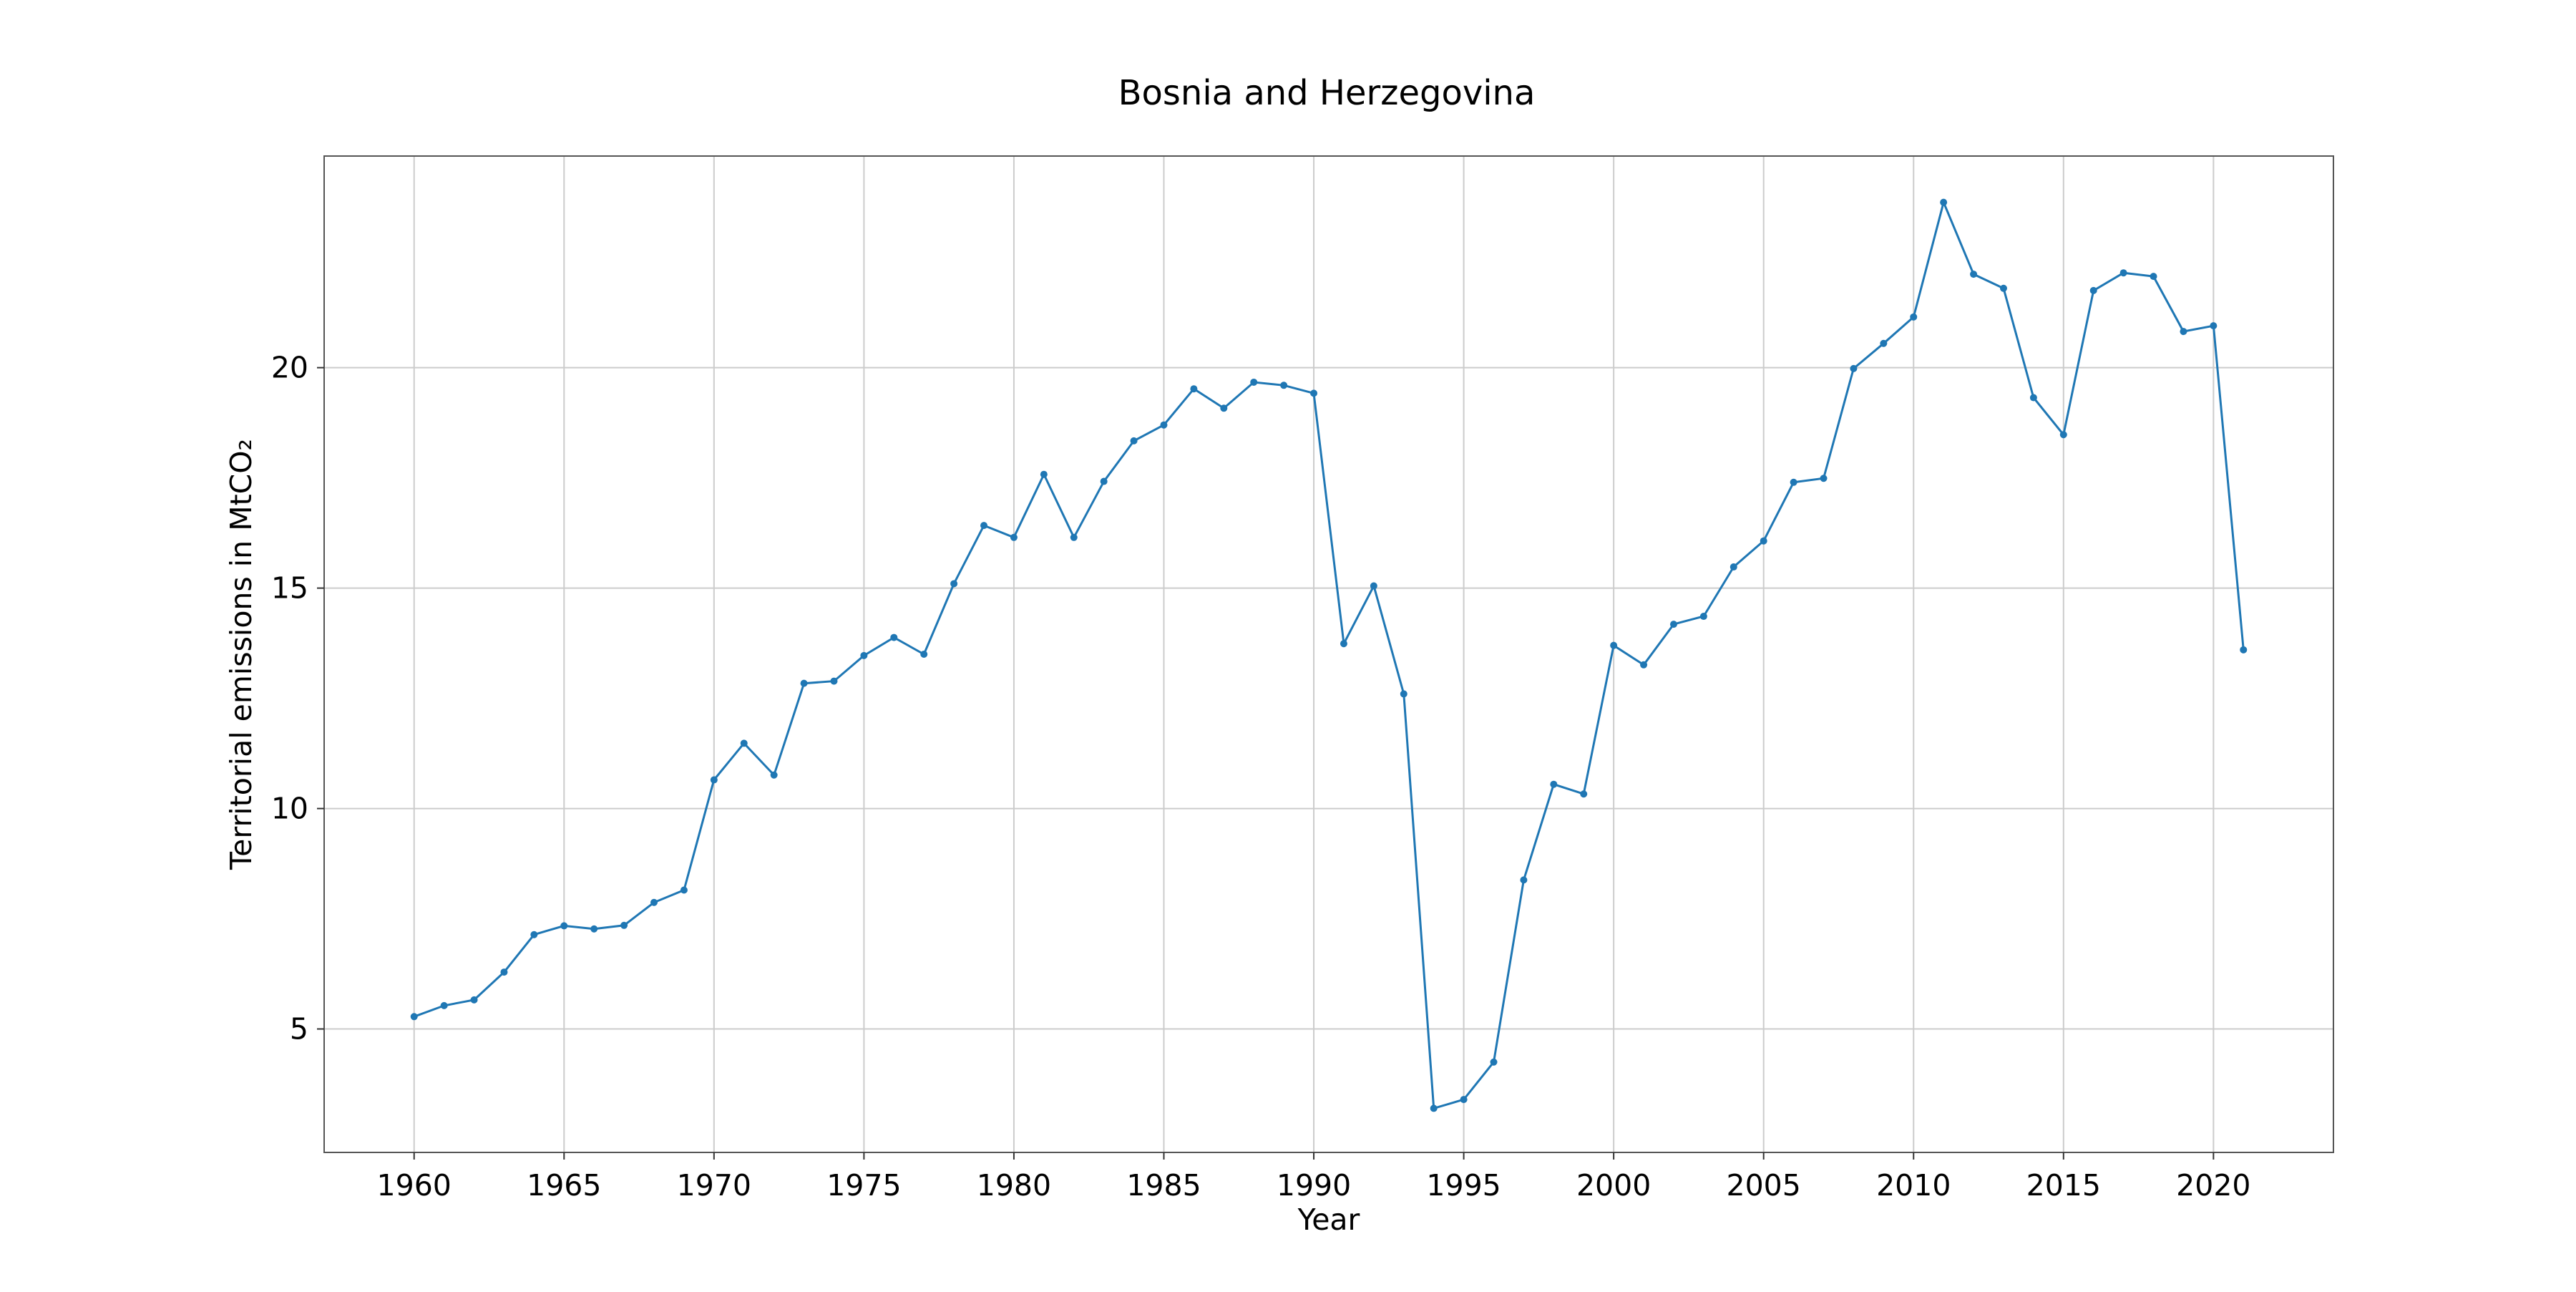 Image resolution: width=2576 pixels, height=1292 pixels. What do you see at coordinates (299, 1029) in the screenshot?
I see `y-tick-label: 5` at bounding box center [299, 1029].